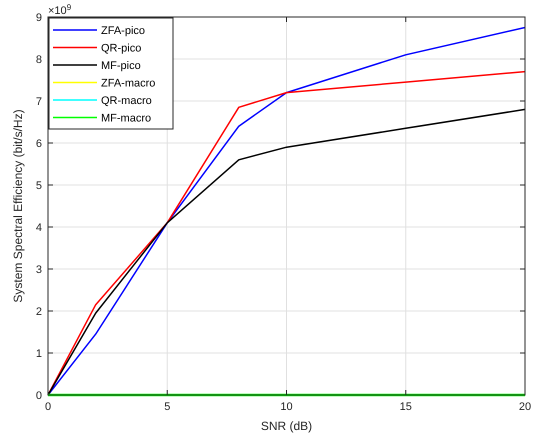  What do you see at coordinates (39, 186) in the screenshot?
I see `y-tick-label: 5` at bounding box center [39, 186].